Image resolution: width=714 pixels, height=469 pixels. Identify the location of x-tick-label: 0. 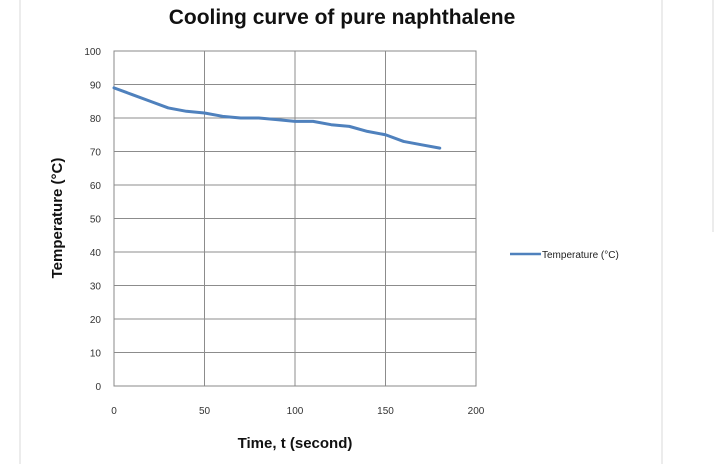
(114, 411).